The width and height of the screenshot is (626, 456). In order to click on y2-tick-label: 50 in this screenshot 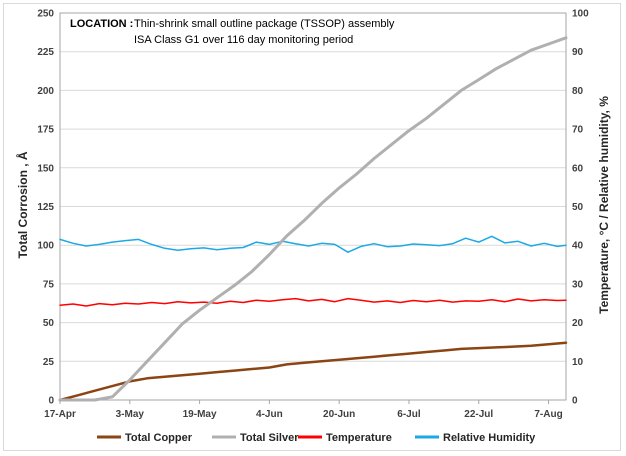, I will do `click(578, 207)`.